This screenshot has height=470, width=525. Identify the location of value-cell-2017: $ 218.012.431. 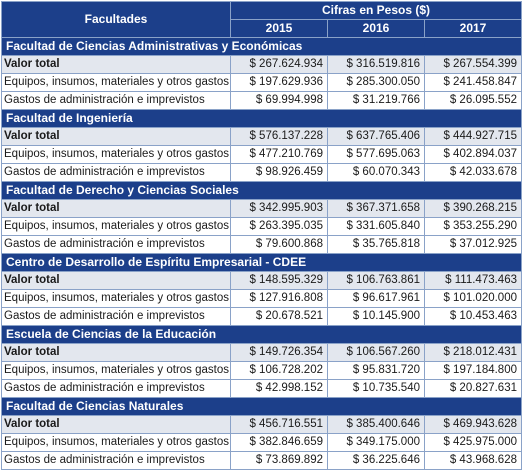
(473, 352).